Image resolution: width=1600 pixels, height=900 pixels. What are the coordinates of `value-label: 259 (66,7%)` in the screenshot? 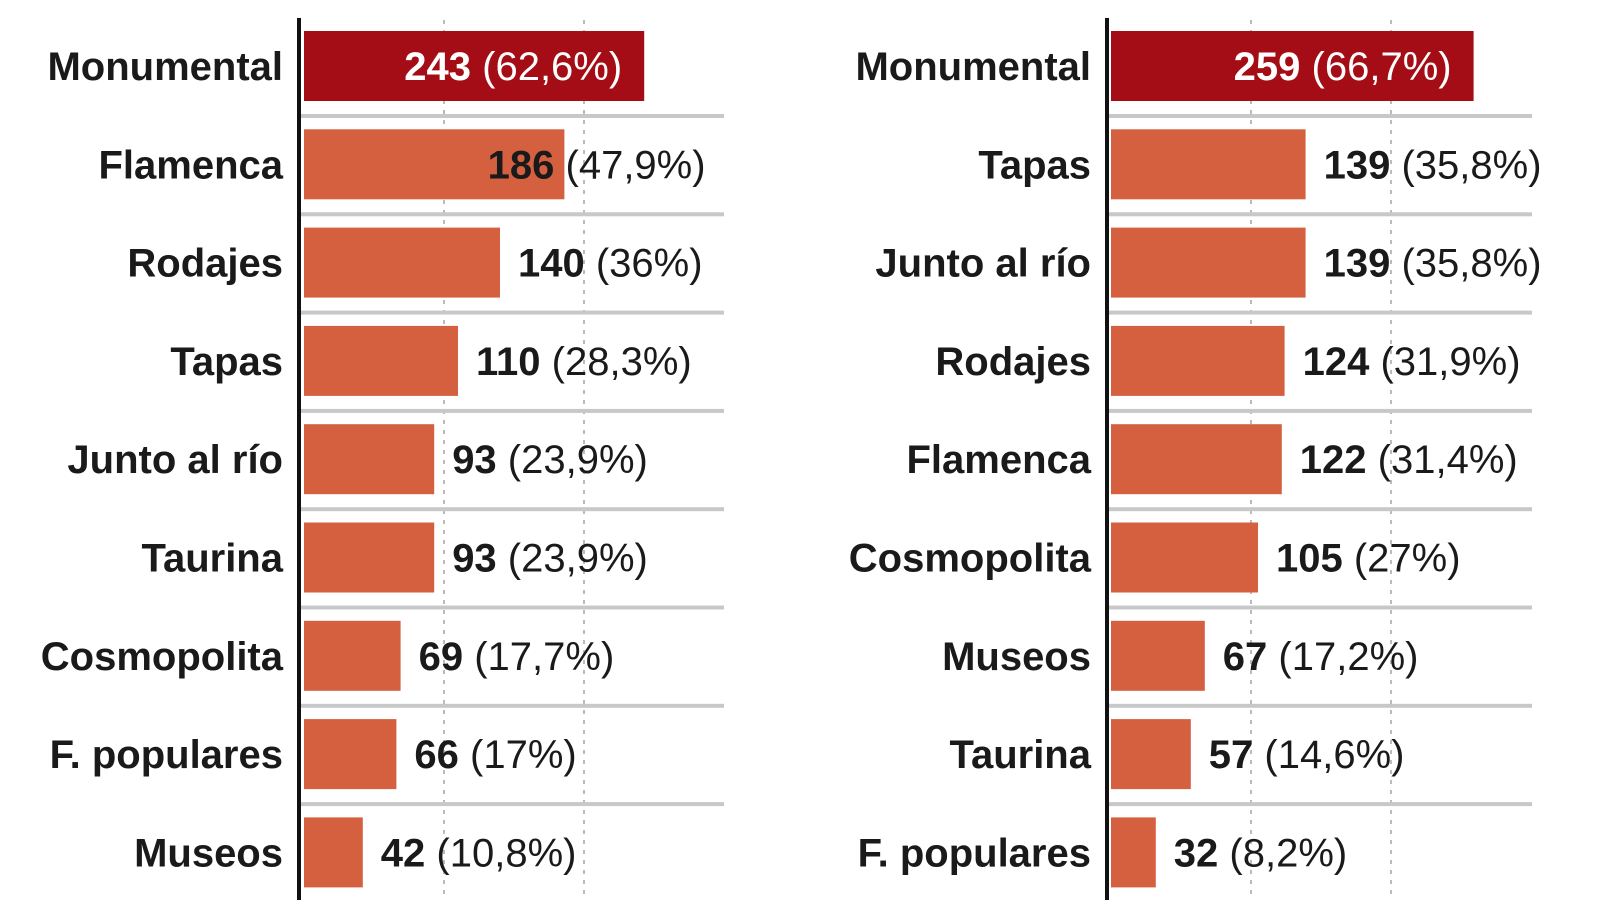 It's located at (1343, 67).